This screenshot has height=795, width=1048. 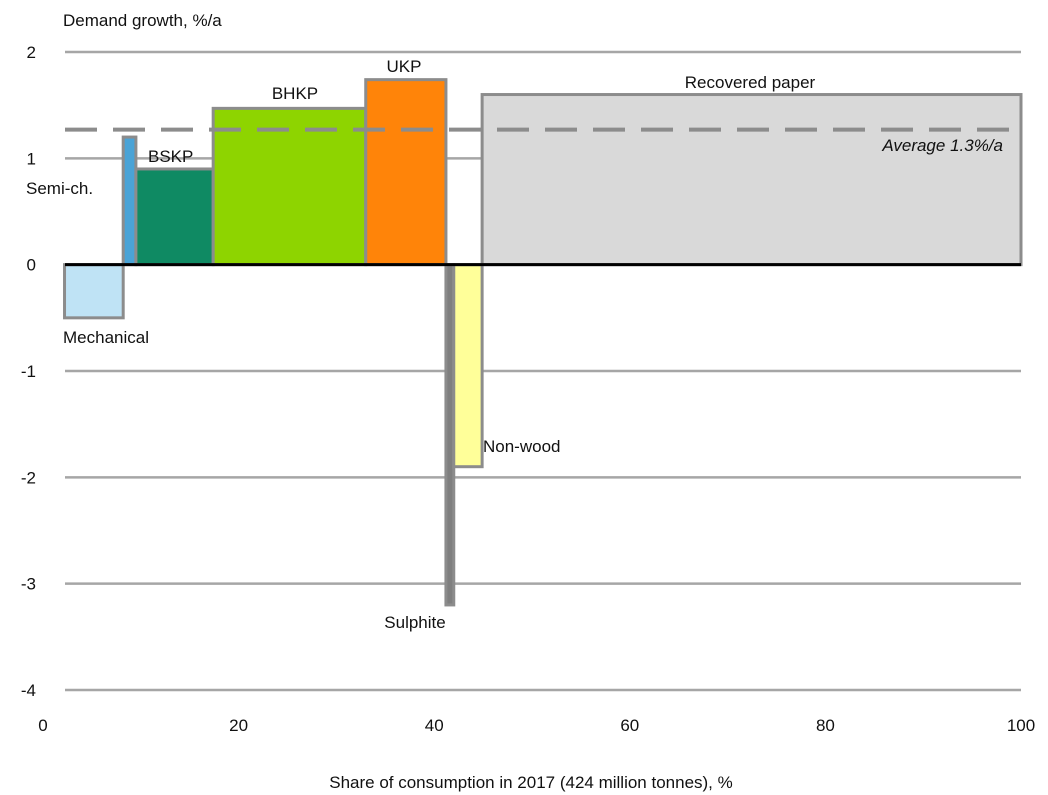 What do you see at coordinates (28, 477) in the screenshot?
I see `y-tick-label: -2` at bounding box center [28, 477].